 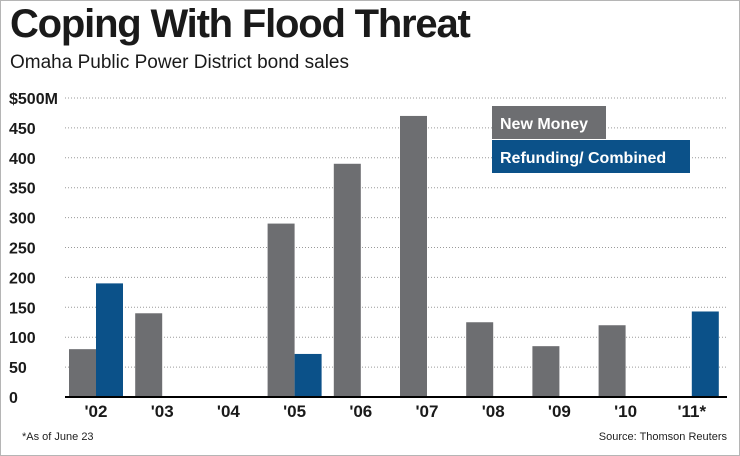 I want to click on x-tick-label-11: '11*, so click(x=691, y=411).